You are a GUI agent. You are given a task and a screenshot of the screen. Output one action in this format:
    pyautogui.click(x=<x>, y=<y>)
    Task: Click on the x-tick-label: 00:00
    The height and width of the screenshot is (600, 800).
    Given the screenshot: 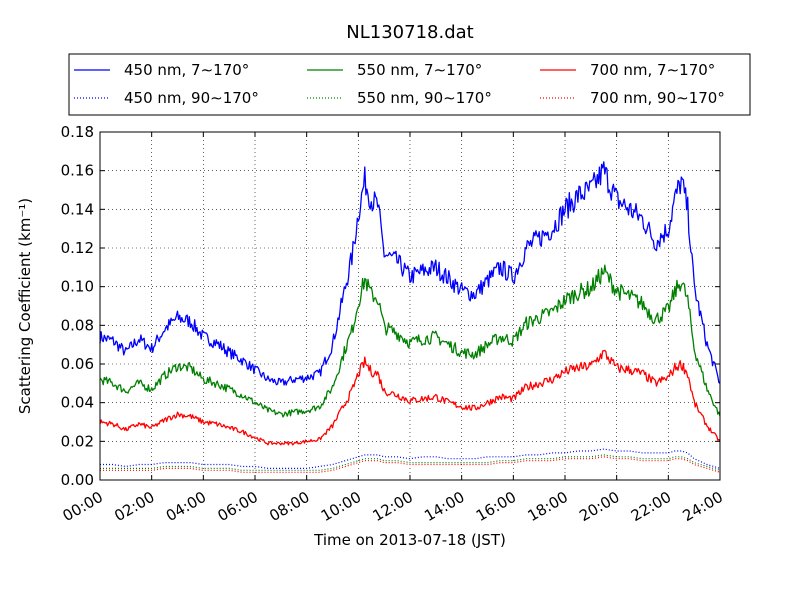 What is the action you would take?
    pyautogui.click(x=83, y=506)
    